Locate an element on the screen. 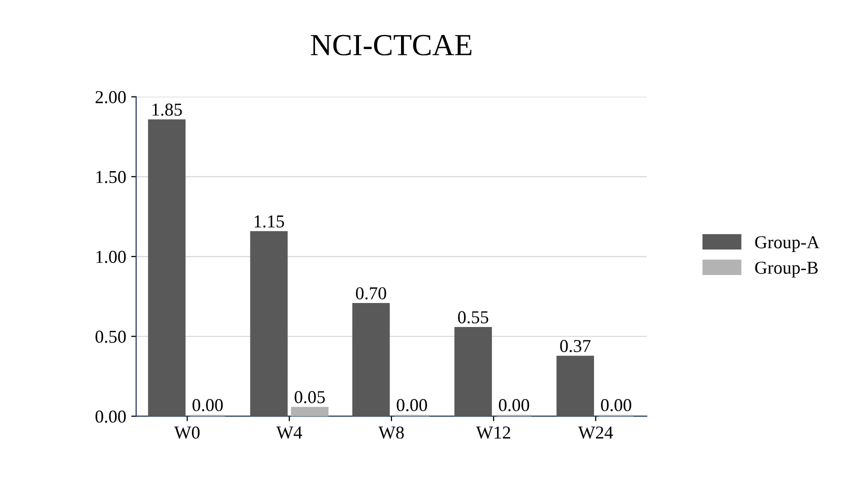 The height and width of the screenshot is (484, 851). data-label: 1.15 is located at coordinates (269, 221).